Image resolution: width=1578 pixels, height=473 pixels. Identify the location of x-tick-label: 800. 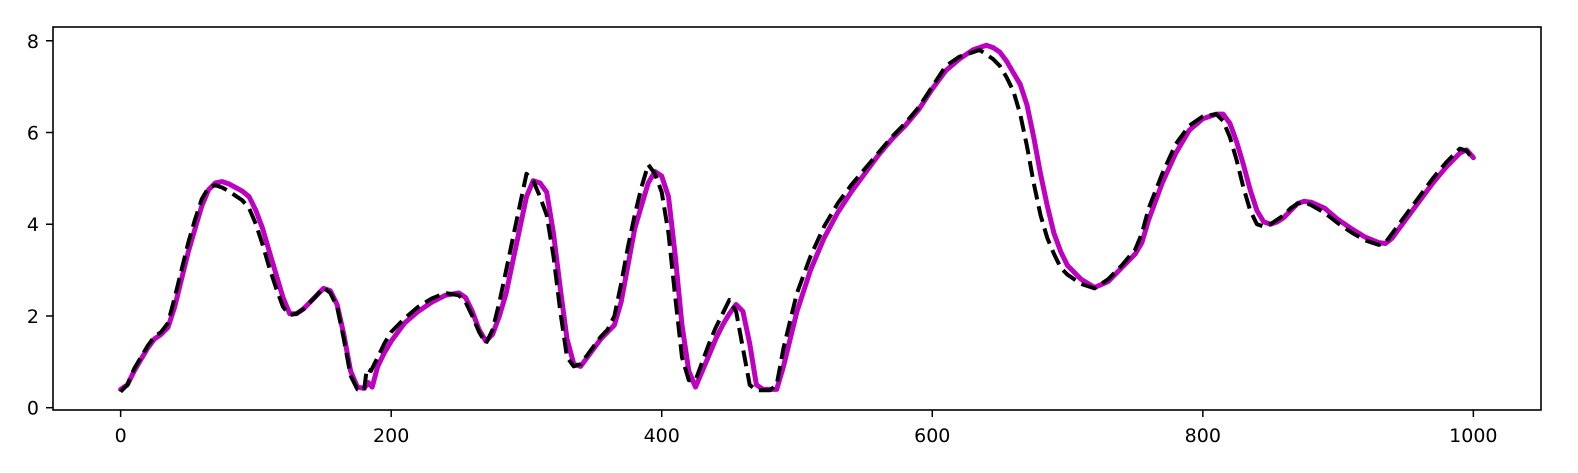
(1203, 436).